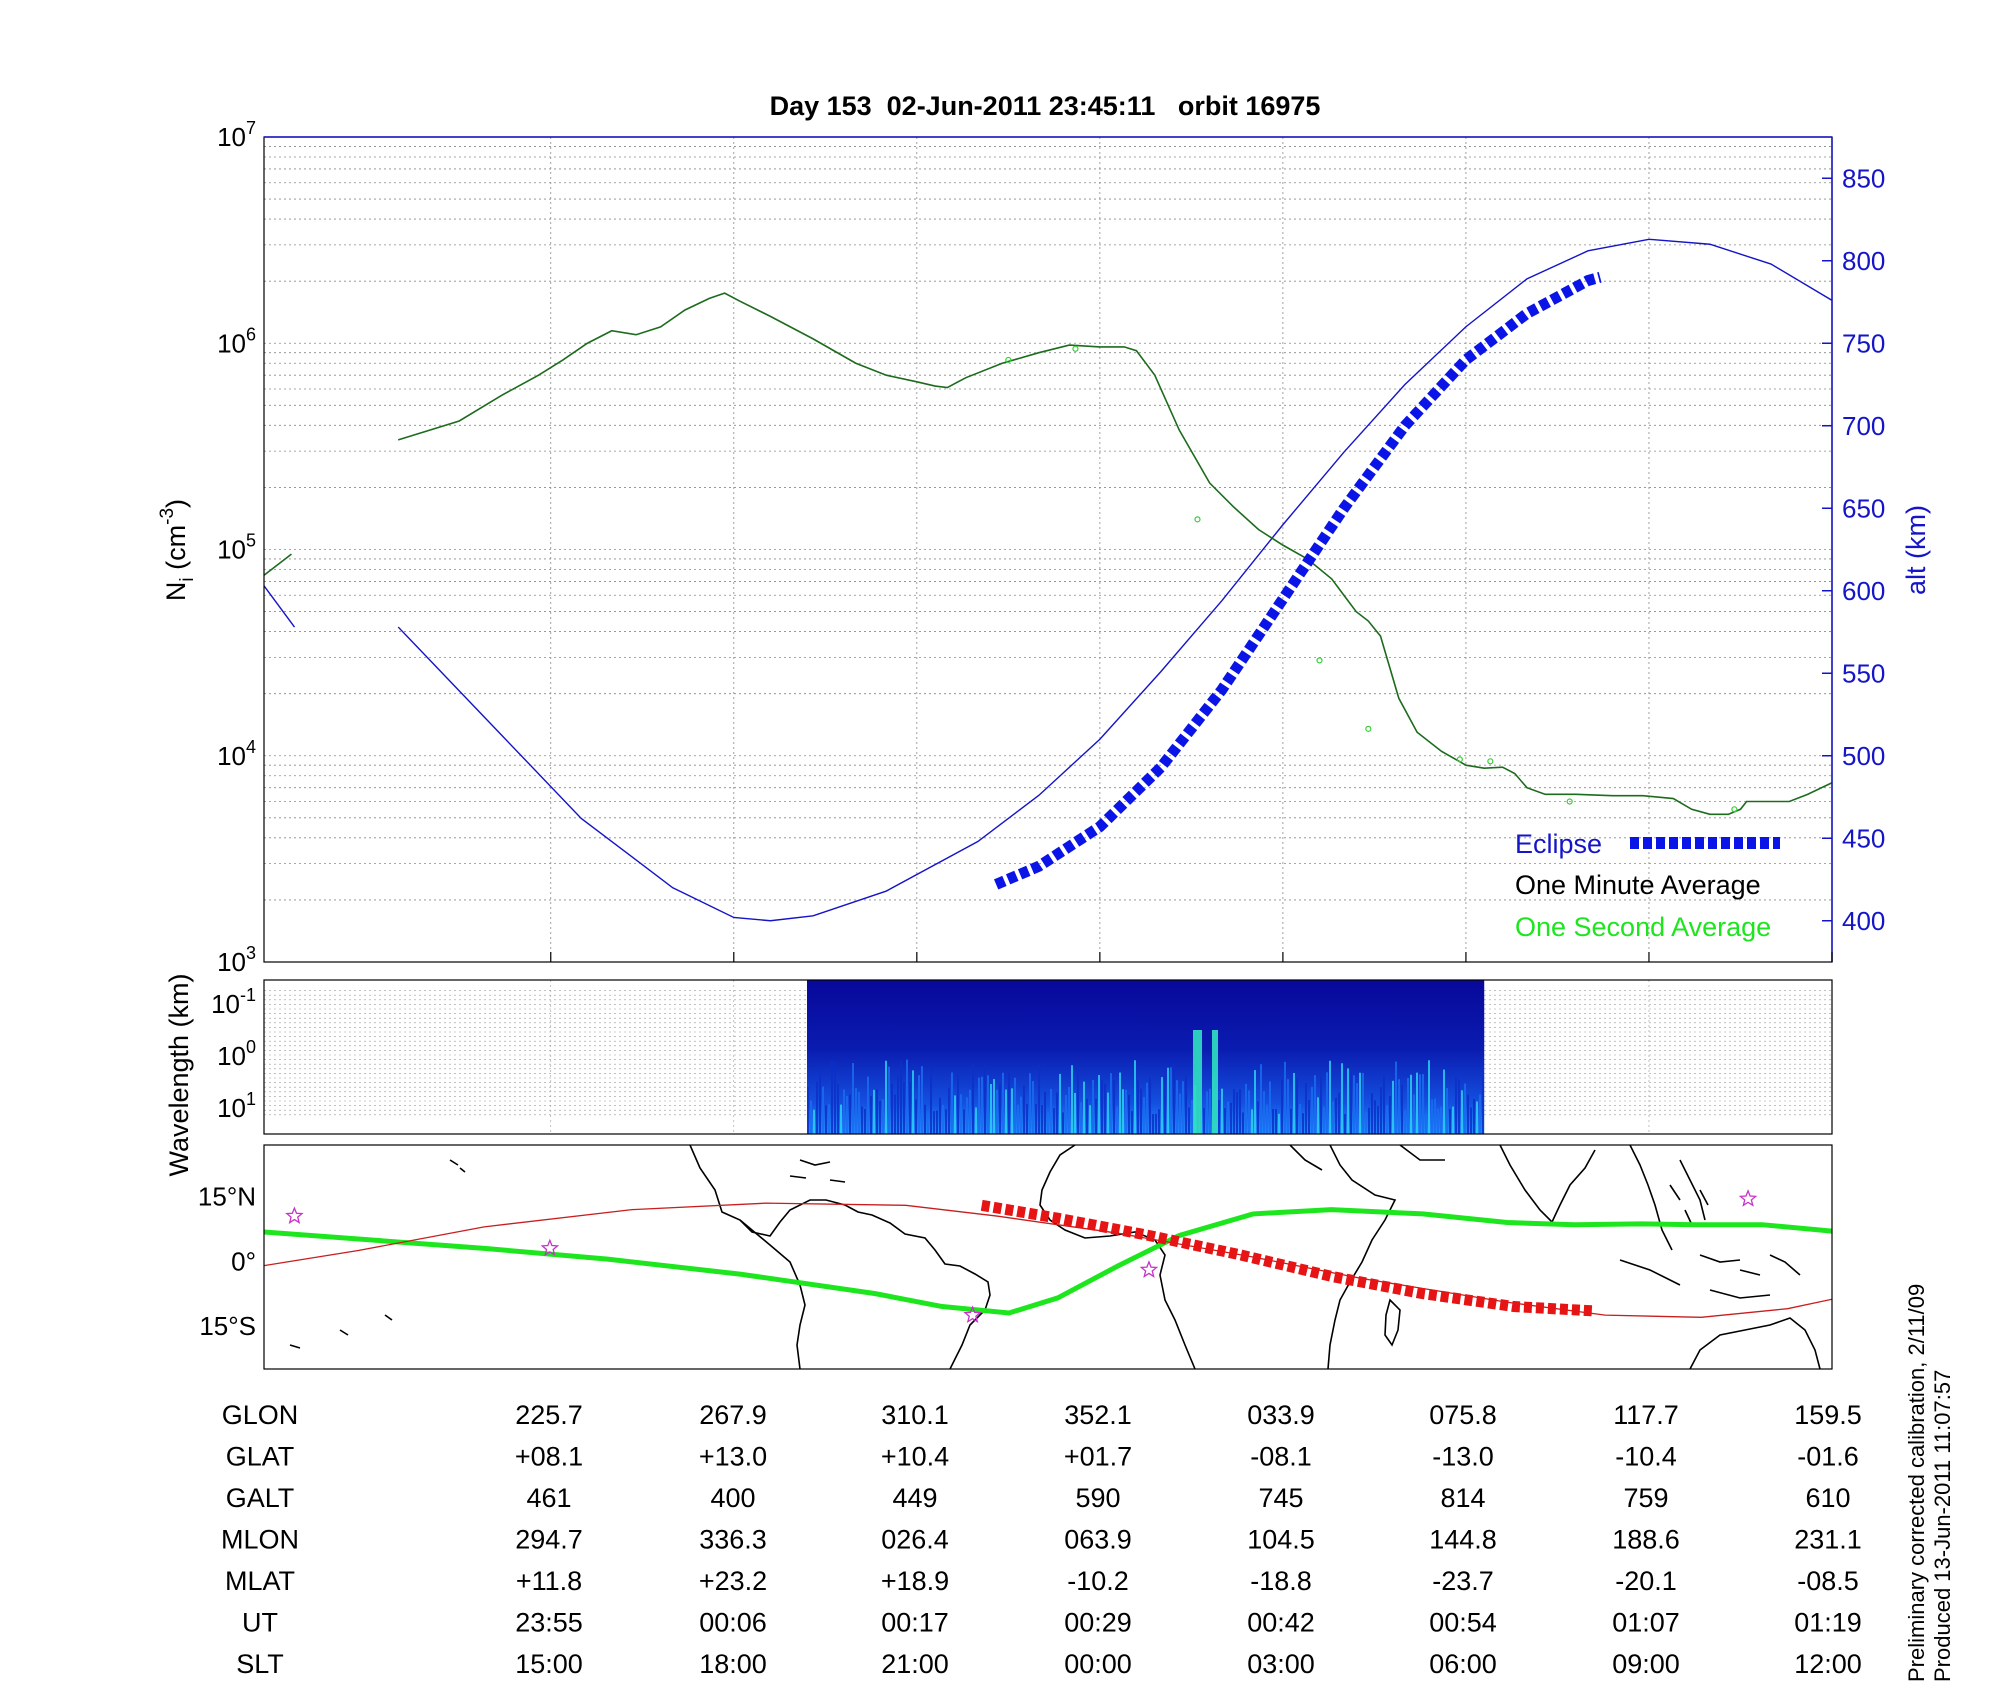 This screenshot has width=2000, height=1700. What do you see at coordinates (1281, 1664) in the screenshot?
I see `table-cell: 03:00` at bounding box center [1281, 1664].